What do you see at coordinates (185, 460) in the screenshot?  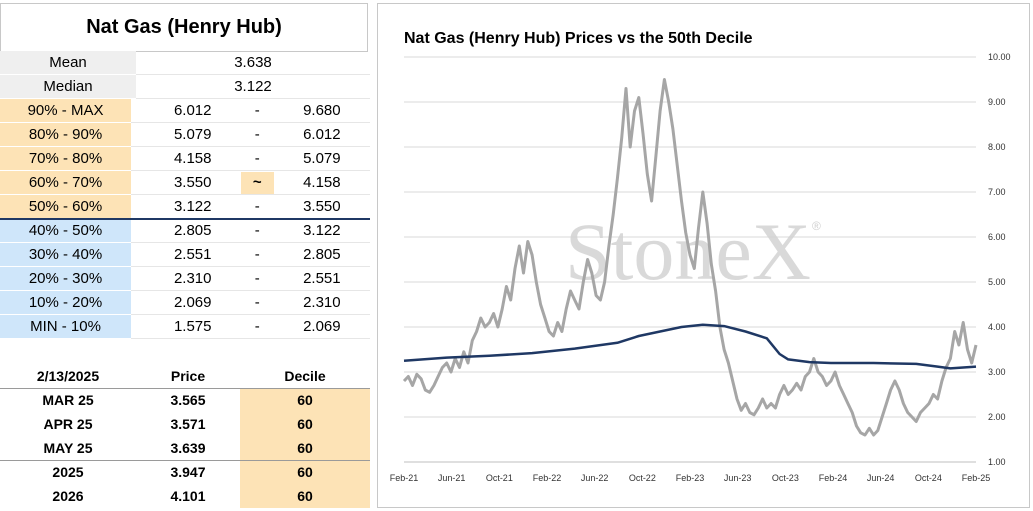 I see `futures-separator` at bounding box center [185, 460].